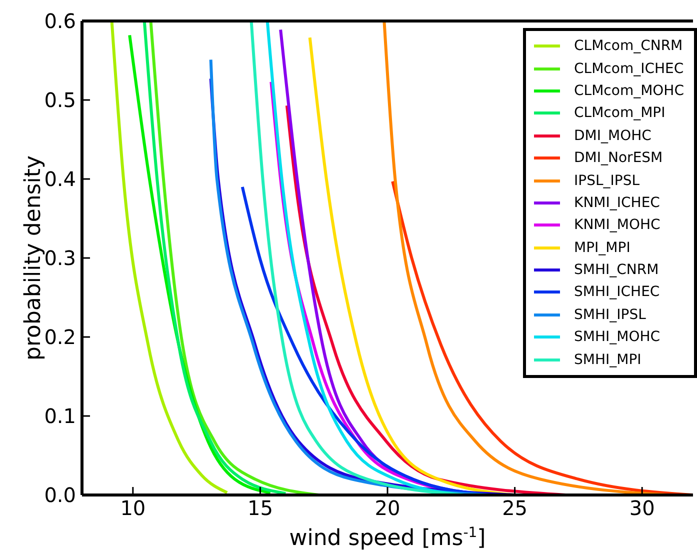 Image resolution: width=697 pixels, height=555 pixels. What do you see at coordinates (602, 248) in the screenshot?
I see `legend-label: MPI_MPI` at bounding box center [602, 248].